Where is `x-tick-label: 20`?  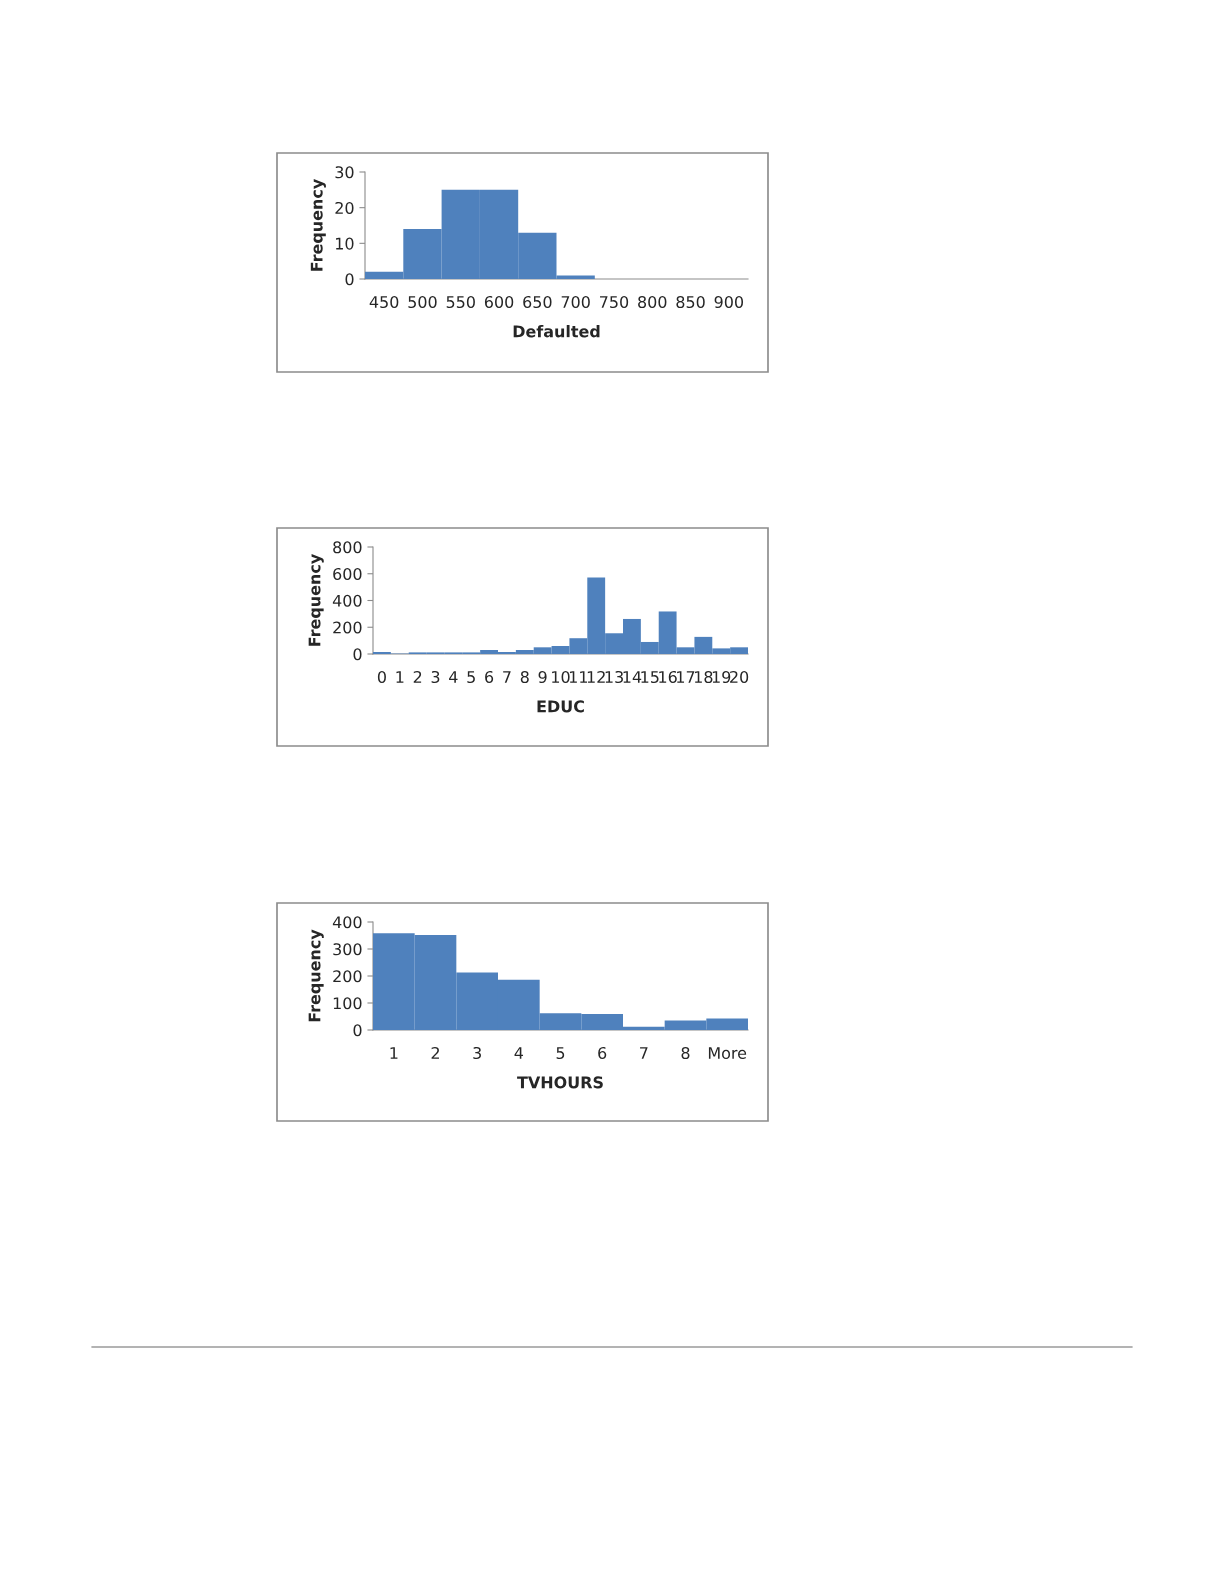 x-tick-label: 20 is located at coordinates (739, 677).